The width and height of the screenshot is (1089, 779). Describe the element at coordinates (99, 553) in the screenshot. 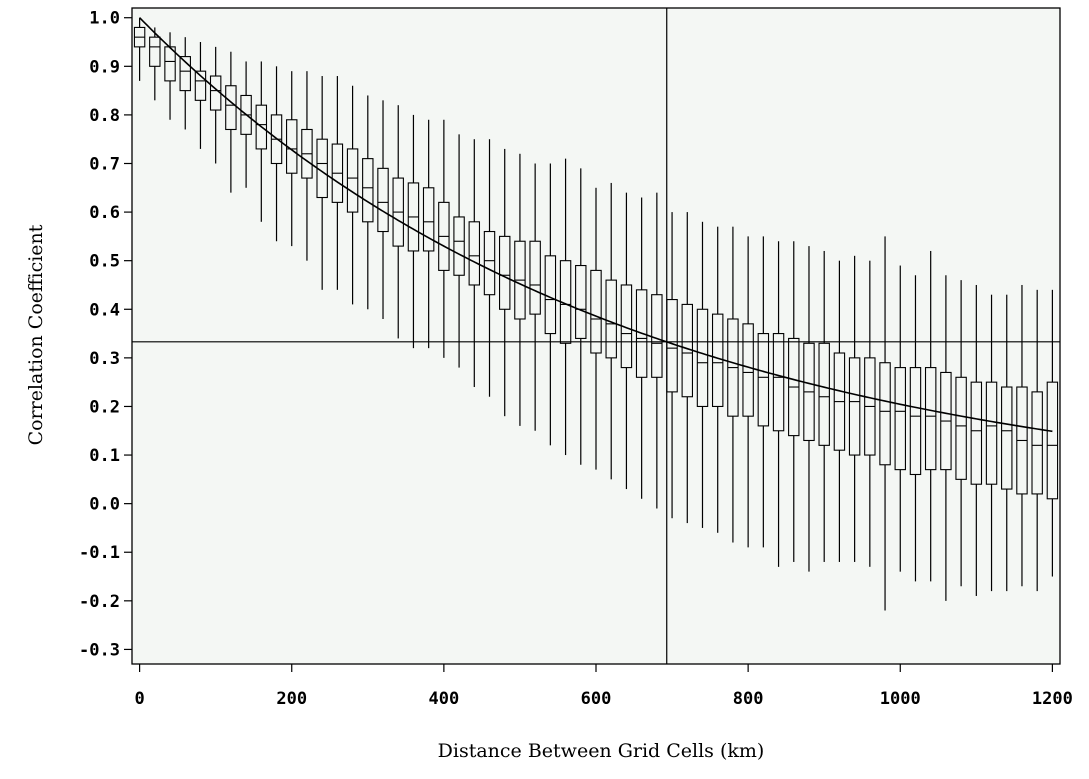

I see `y-tick-label: -0.1` at that location.